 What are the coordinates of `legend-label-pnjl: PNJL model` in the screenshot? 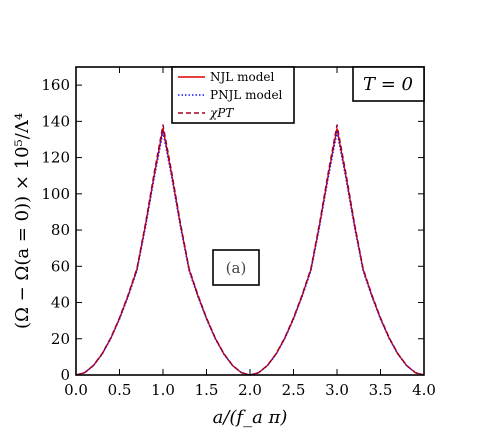 It's located at (246, 95).